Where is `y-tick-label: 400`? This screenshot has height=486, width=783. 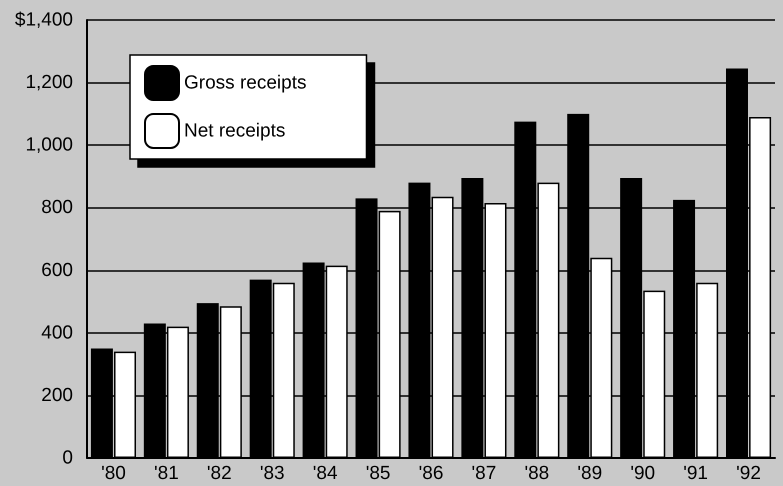
y-tick-label: 400 is located at coordinates (57, 333).